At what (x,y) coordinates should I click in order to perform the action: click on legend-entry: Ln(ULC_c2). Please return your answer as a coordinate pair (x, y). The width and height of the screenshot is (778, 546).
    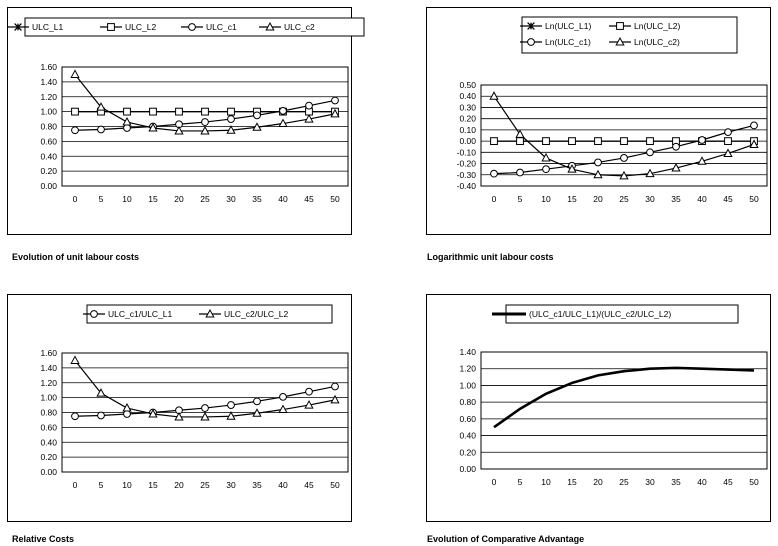
    Looking at the image, I should click on (644, 41).